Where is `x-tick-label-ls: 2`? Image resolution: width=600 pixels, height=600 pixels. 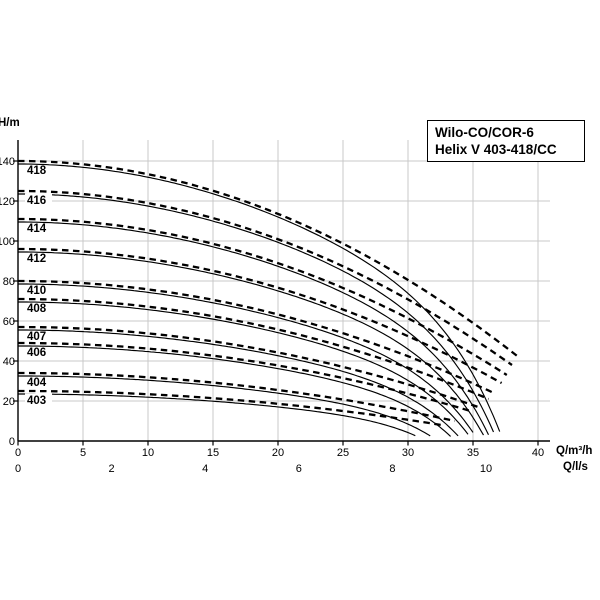 x-tick-label-ls: 2 is located at coordinates (112, 469).